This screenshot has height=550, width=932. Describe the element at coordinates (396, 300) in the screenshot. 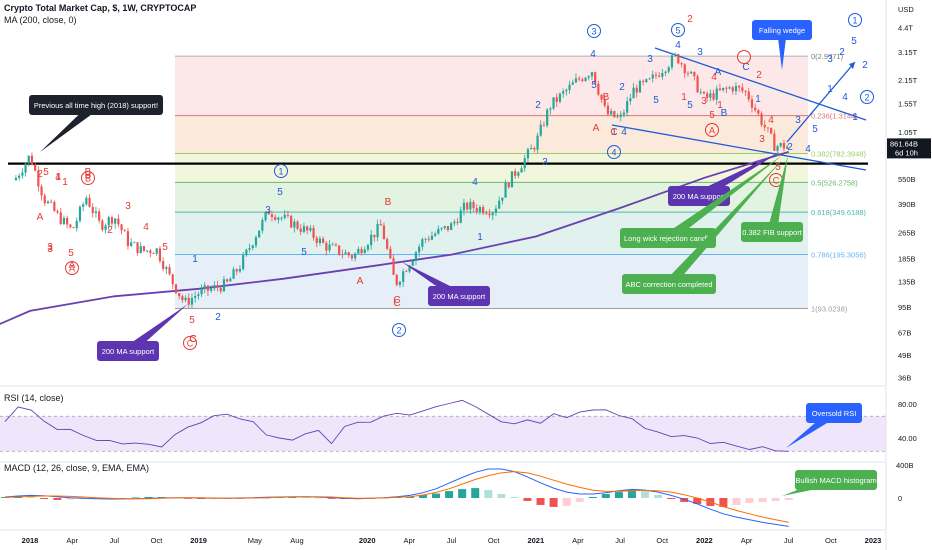

I see `wave-label-red: C` at that location.